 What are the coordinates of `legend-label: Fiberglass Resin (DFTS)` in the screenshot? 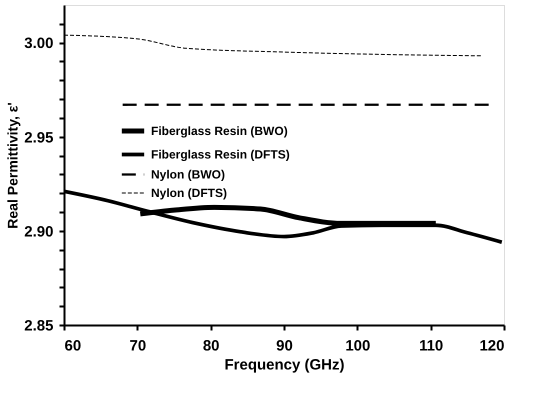 It's located at (220, 155).